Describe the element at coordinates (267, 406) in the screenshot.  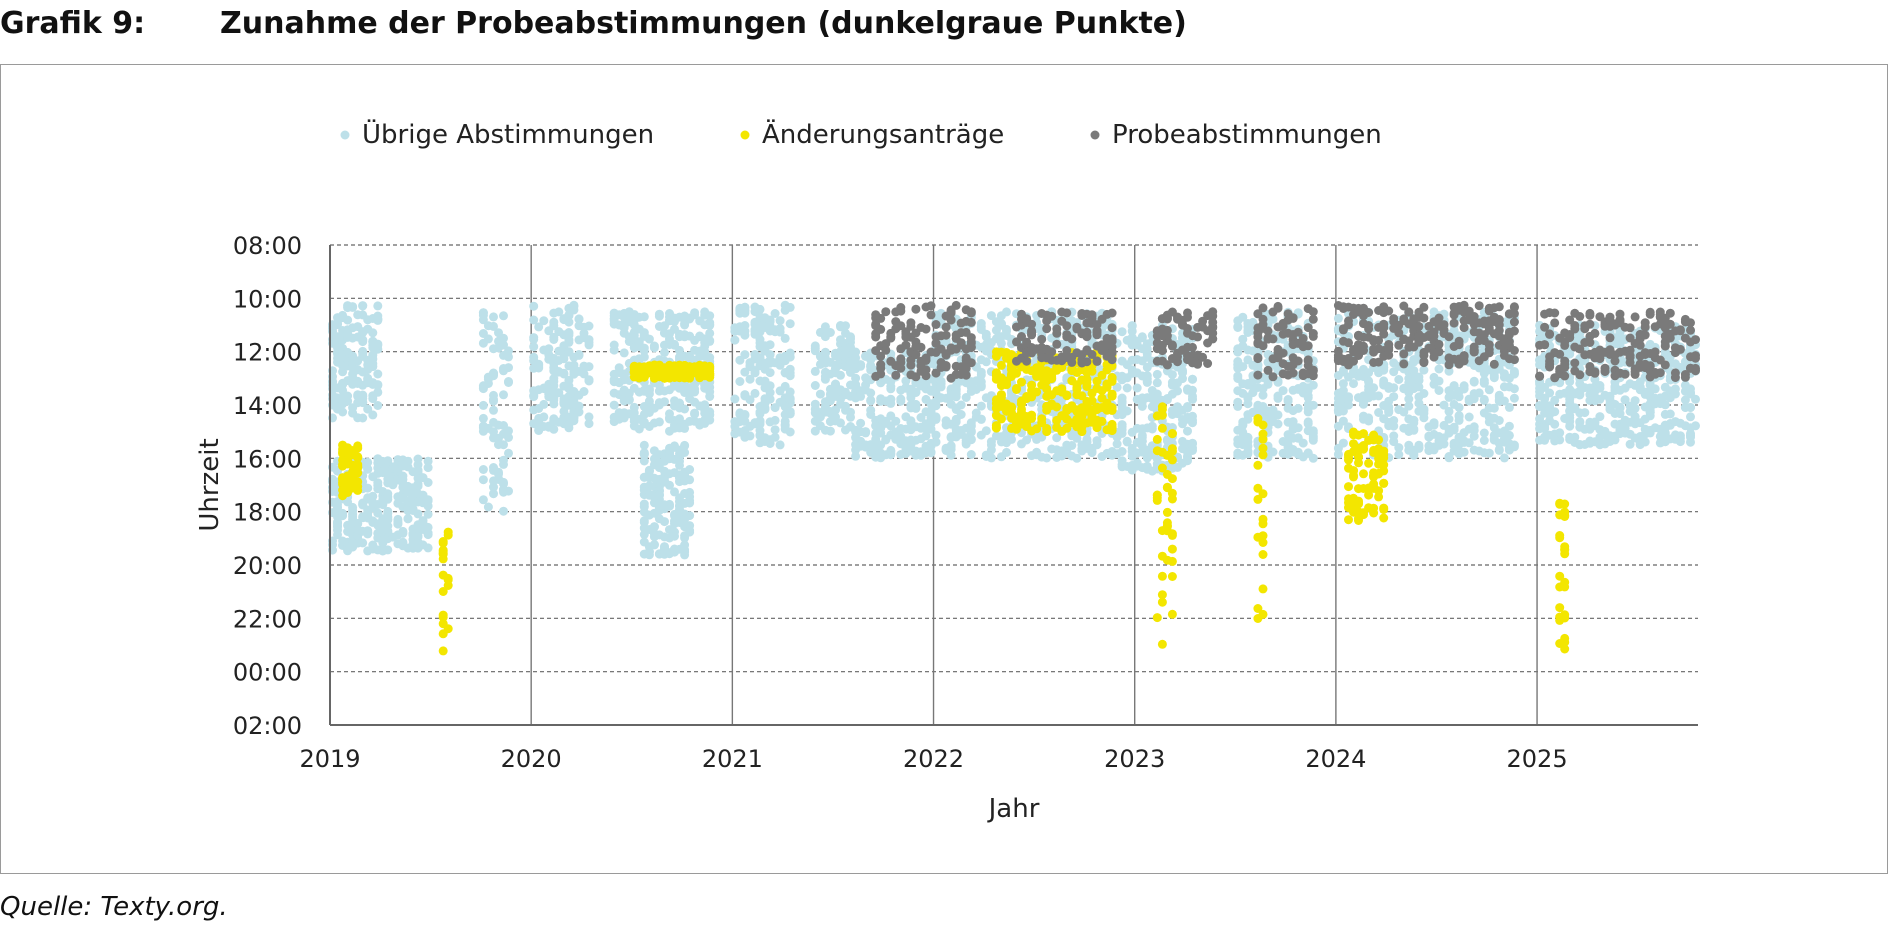
I see `y-tick-label: 14:00` at that location.